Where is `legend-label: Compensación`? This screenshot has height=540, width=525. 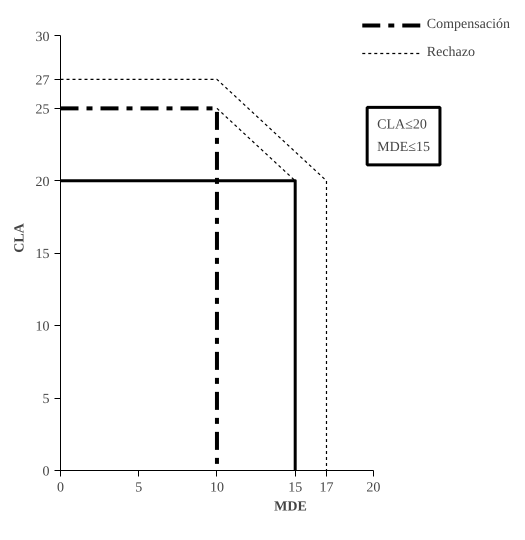
legend-label: Compensación is located at coordinates (468, 25).